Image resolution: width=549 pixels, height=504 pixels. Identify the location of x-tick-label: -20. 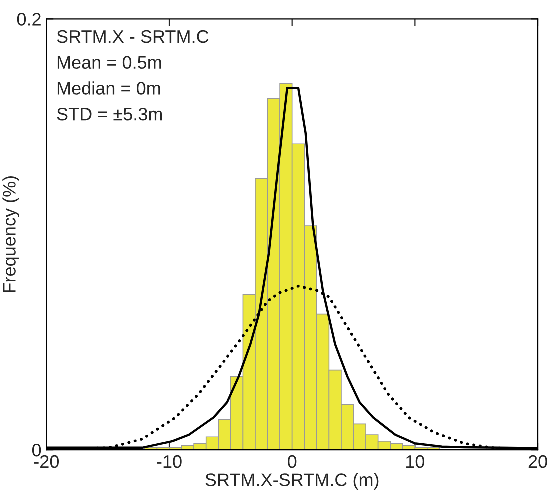
(47, 461).